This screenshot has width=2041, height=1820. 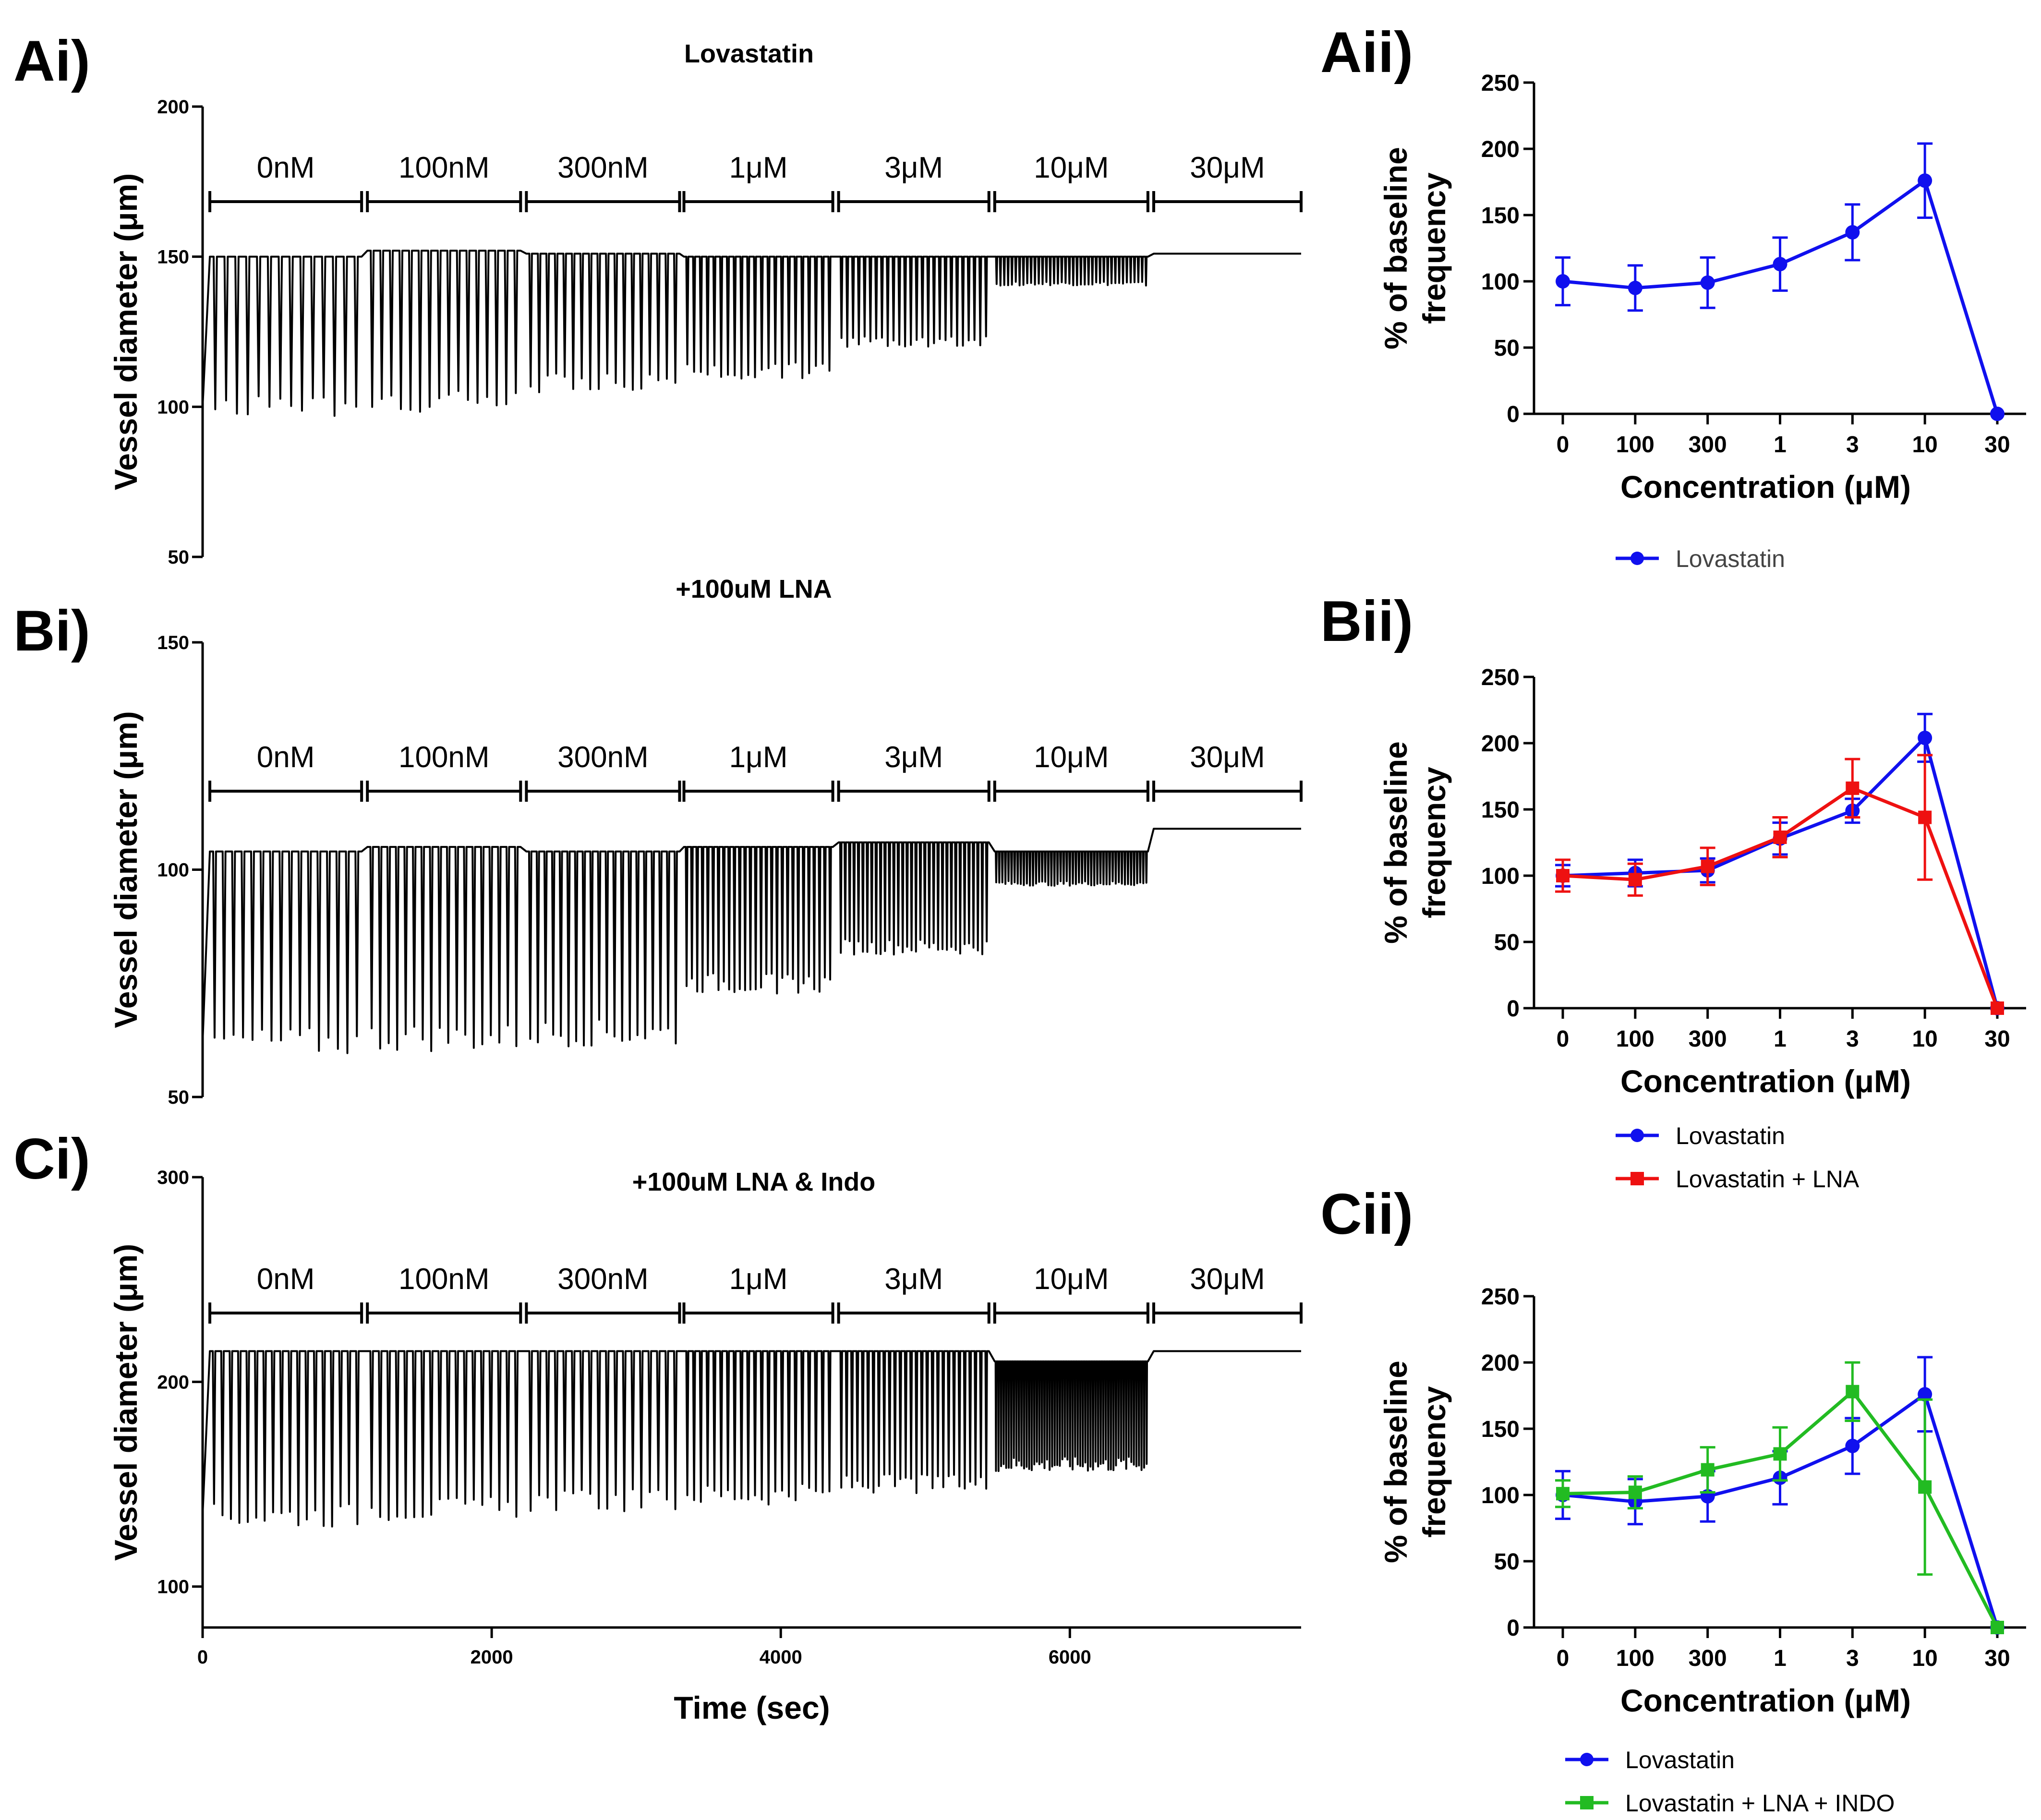 What do you see at coordinates (51, 631) in the screenshot?
I see `panel-label-bi: Bi)` at bounding box center [51, 631].